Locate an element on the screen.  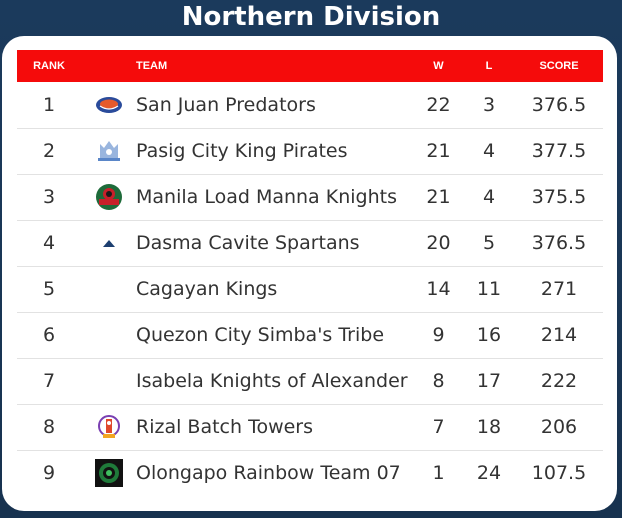
table-row: 4 Dasma Cavite Spartans 20 5 376.5 is located at coordinates (310, 243).